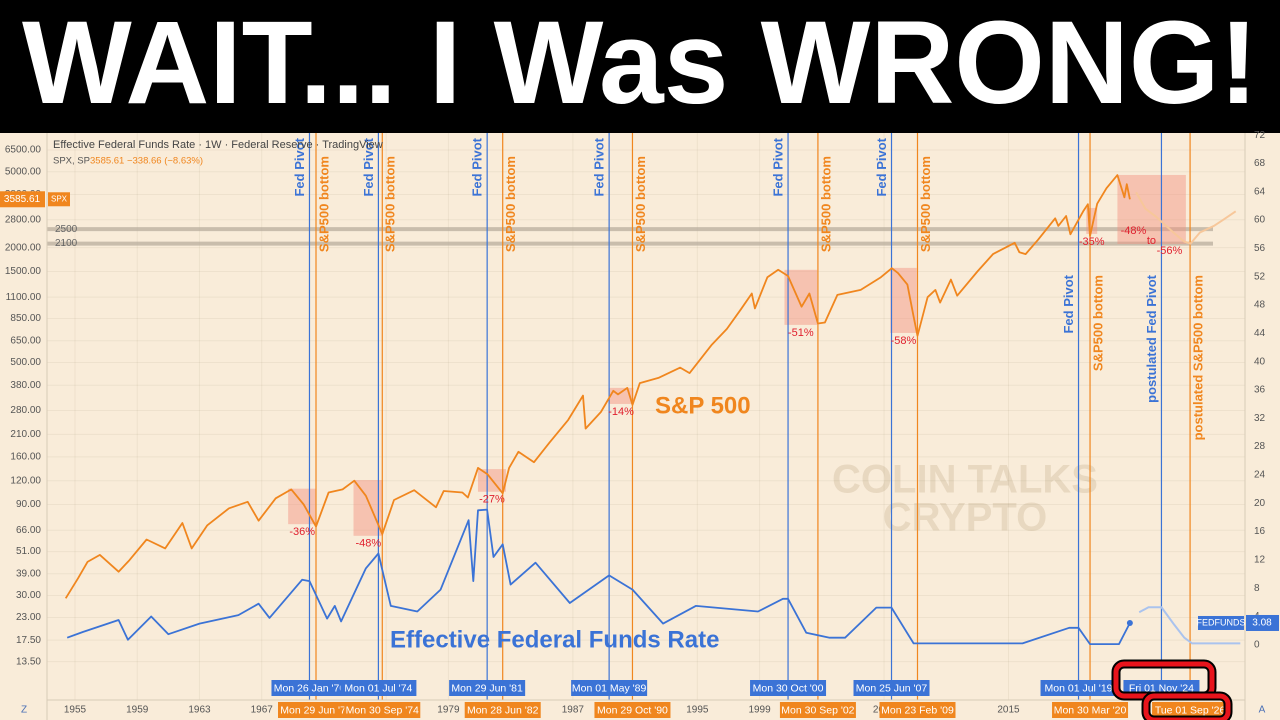 This screenshot has height=720, width=1280. What do you see at coordinates (1129, 622) in the screenshot?
I see `last-point` at bounding box center [1129, 622].